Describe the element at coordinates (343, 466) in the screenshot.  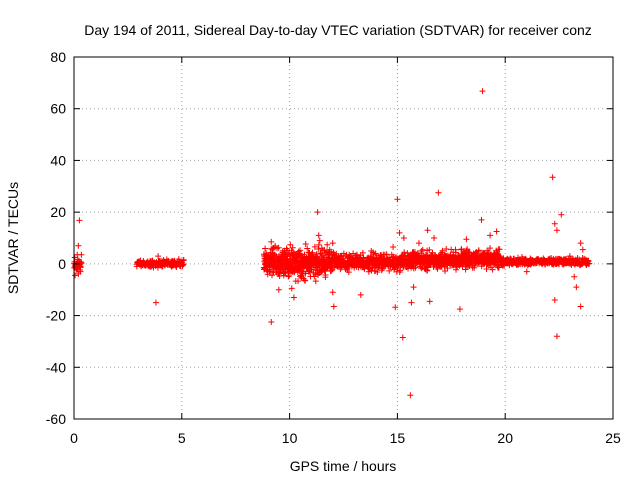
I see `x-axis-label: GPS time / hours` at that location.